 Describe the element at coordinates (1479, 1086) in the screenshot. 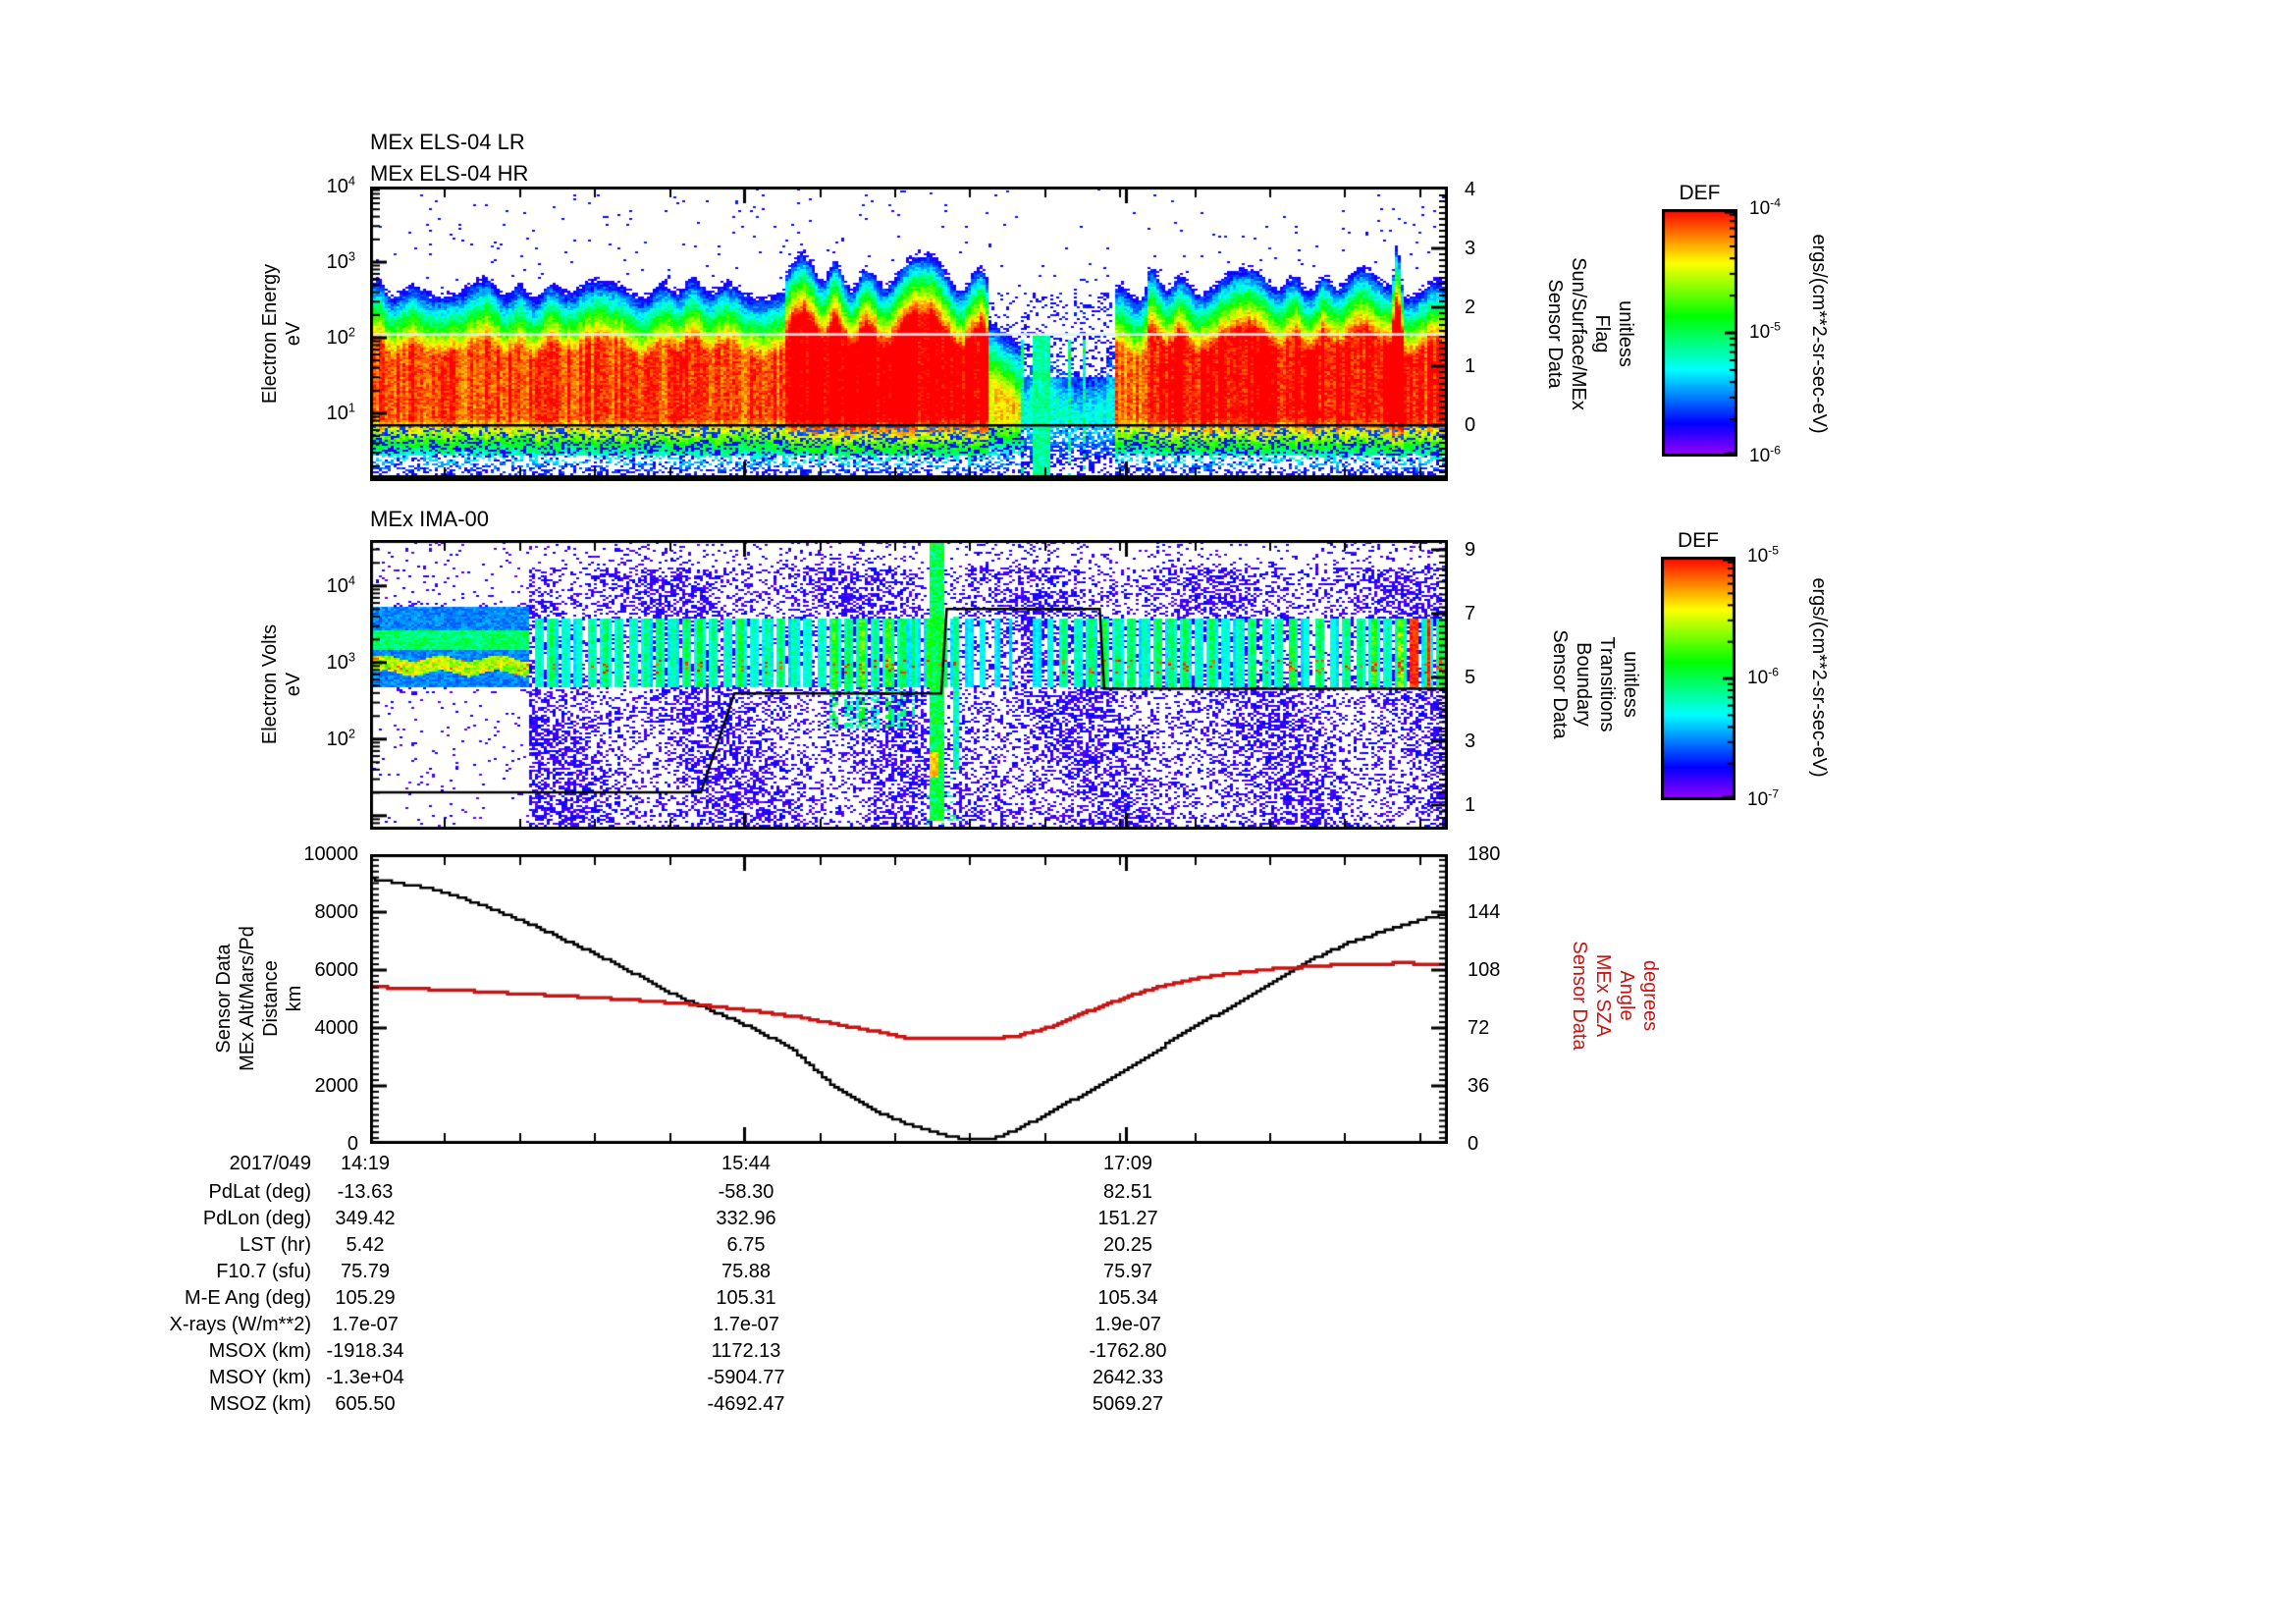

I see `line-rtick: 36` at that location.